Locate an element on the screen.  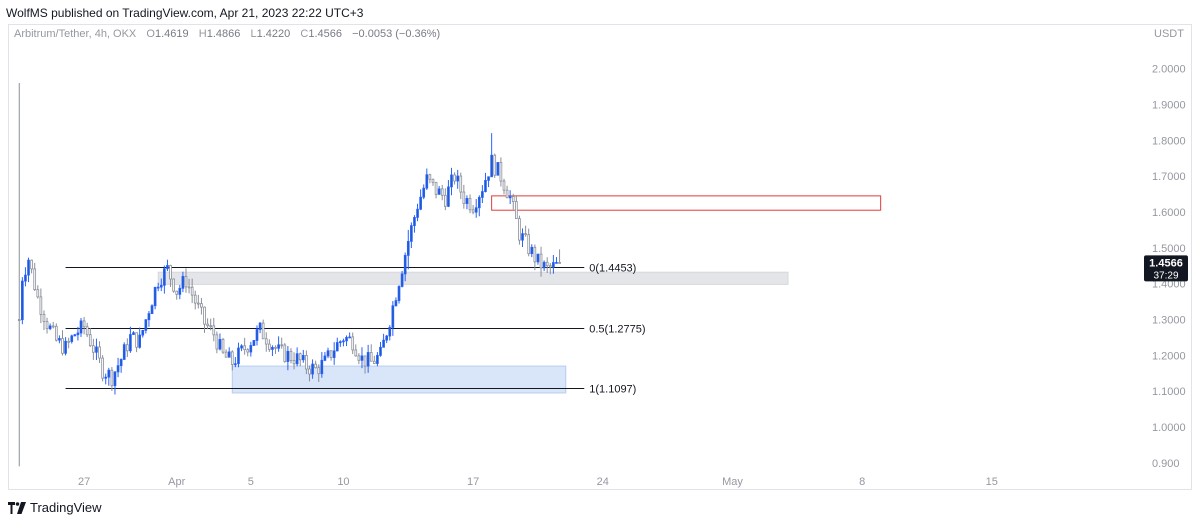
x-tick-label: 15 is located at coordinates (992, 482).